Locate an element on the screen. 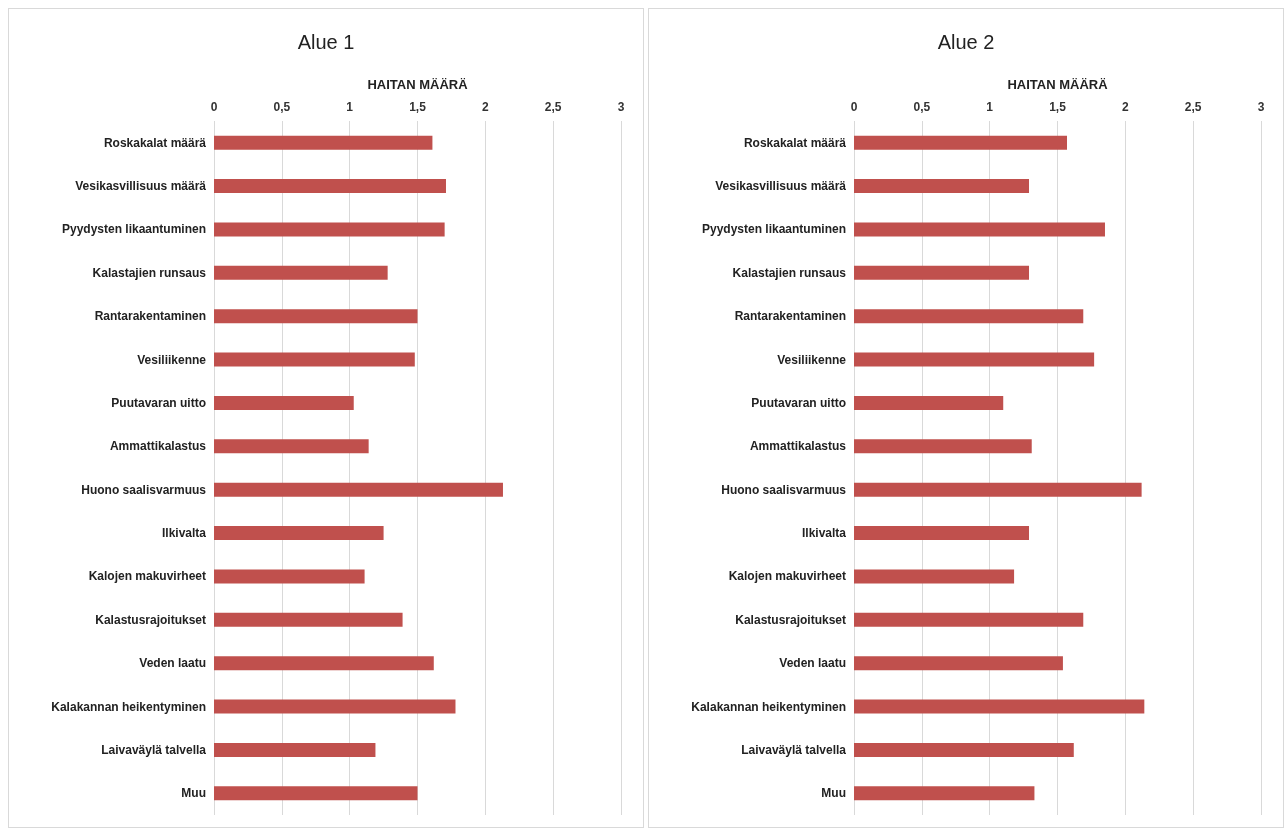  chart-title: Alue 2 is located at coordinates (966, 42).